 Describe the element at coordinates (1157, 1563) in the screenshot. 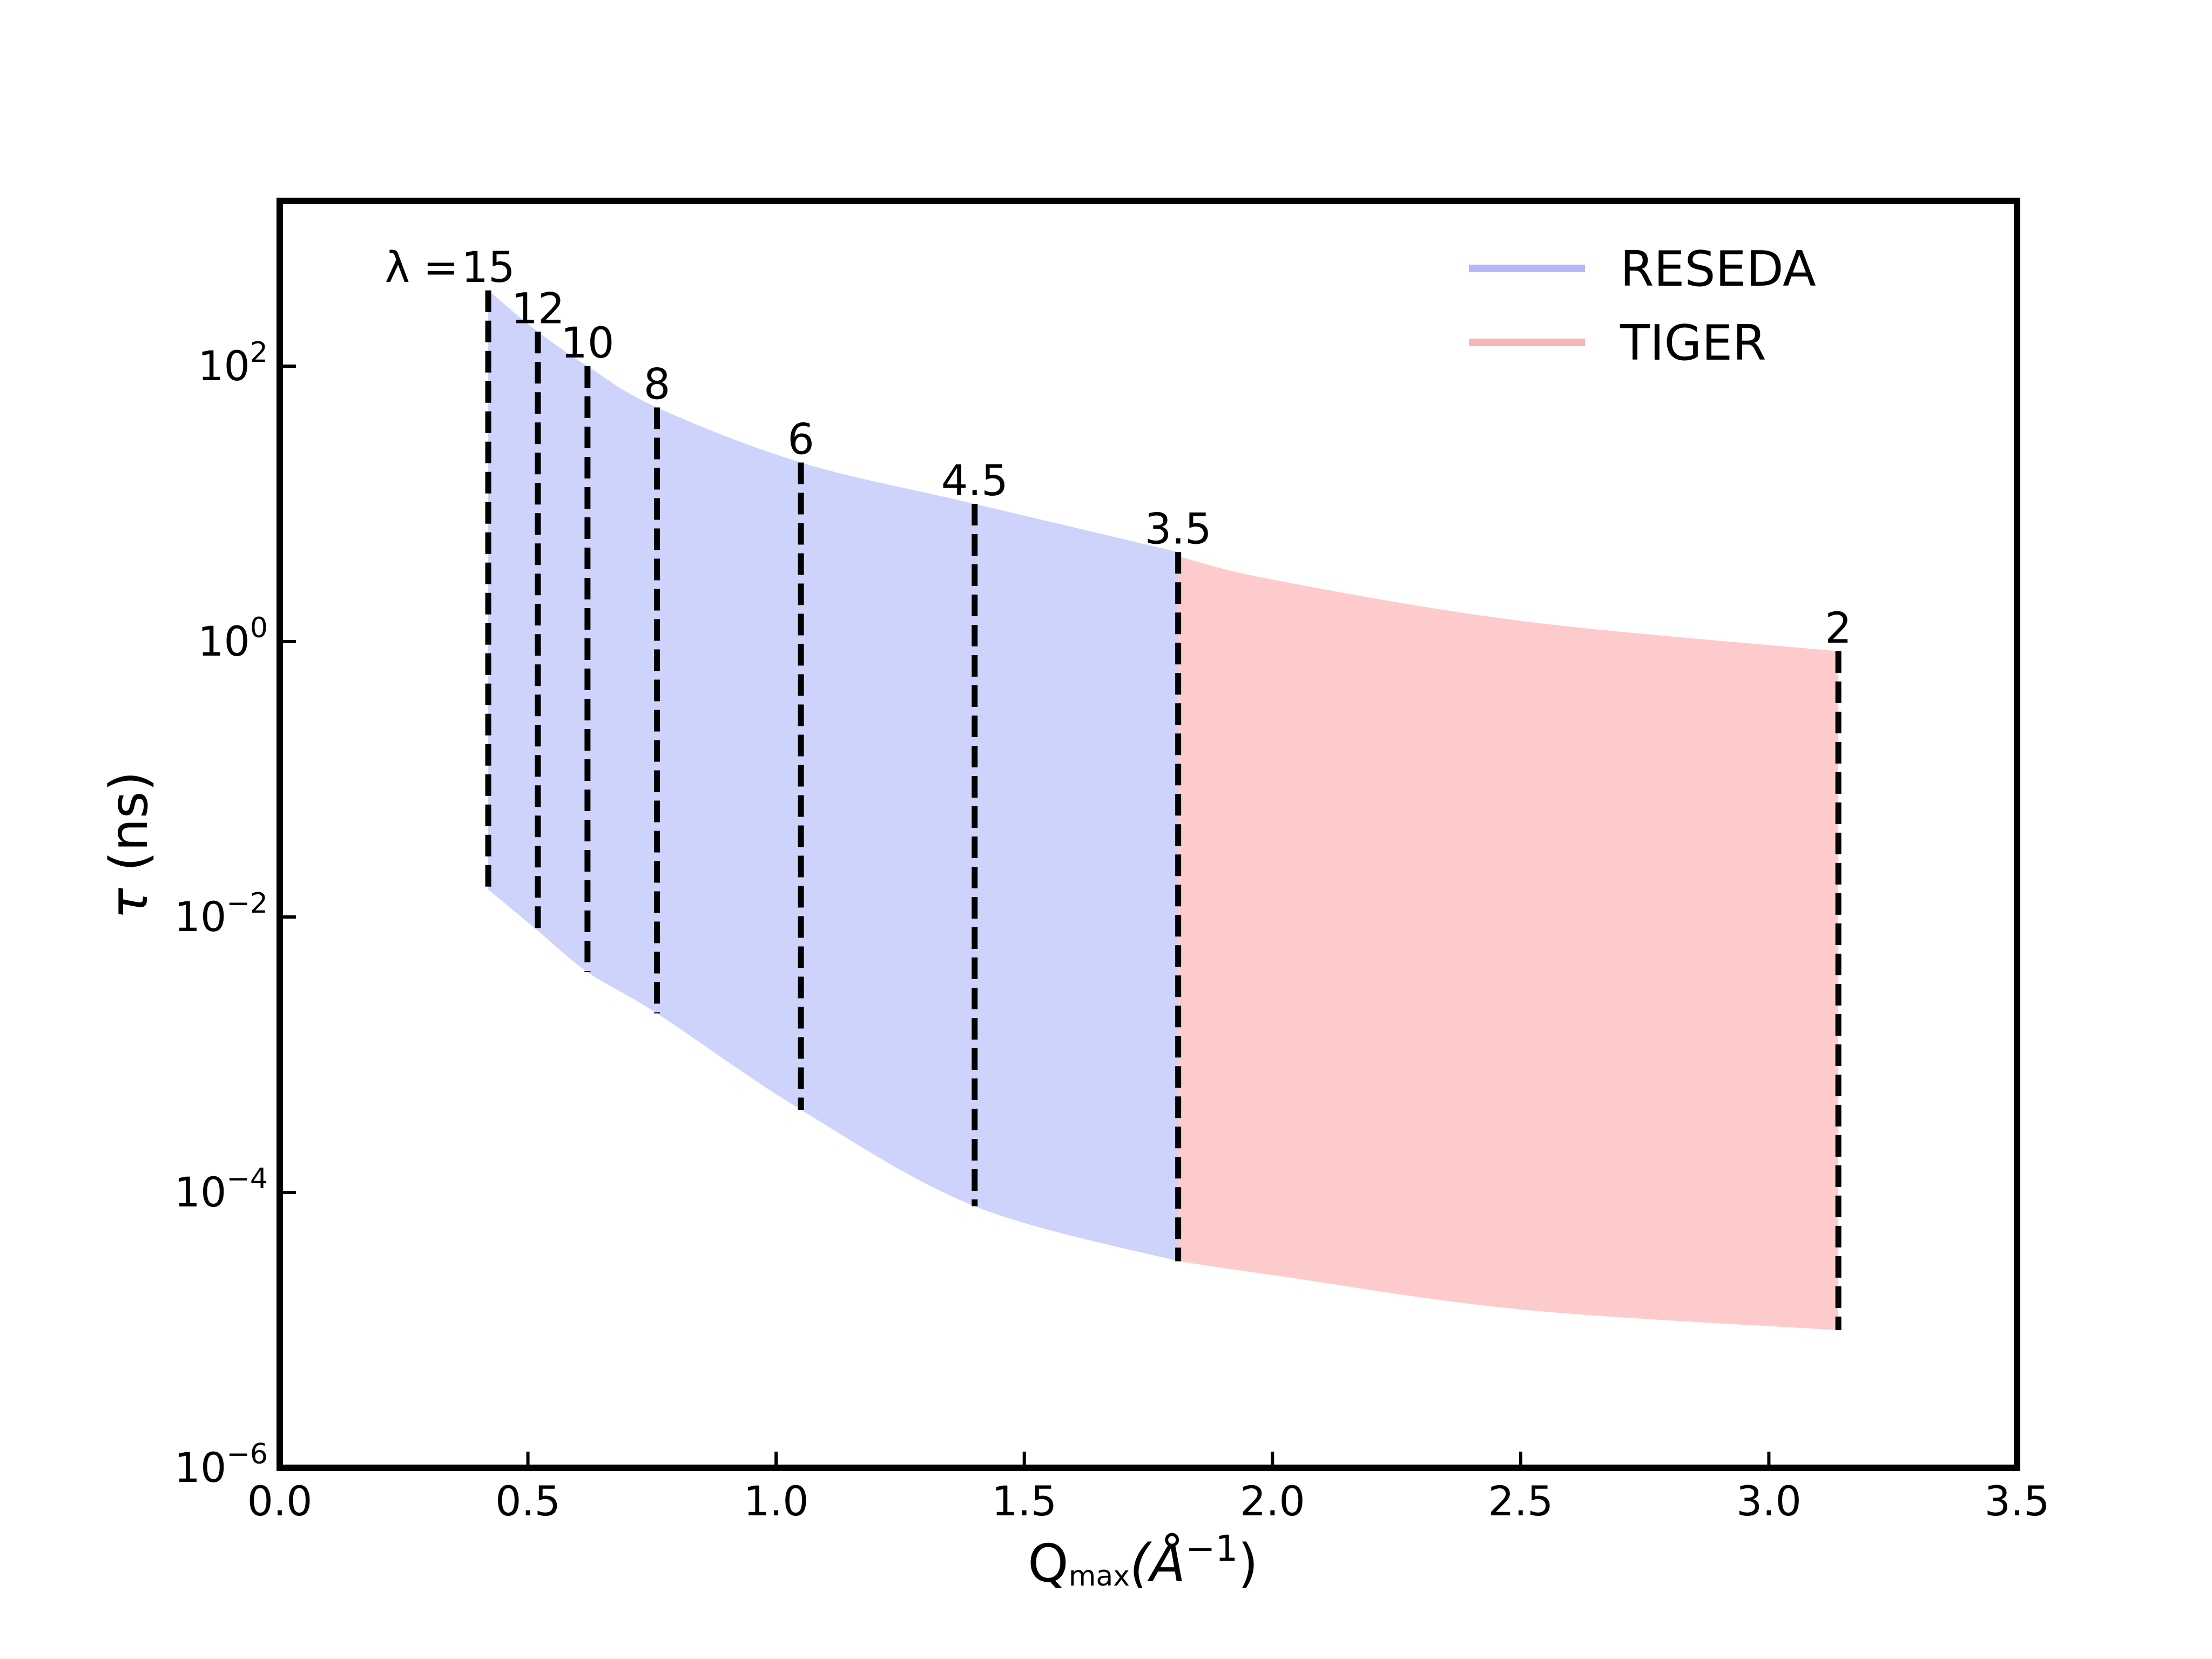

I see `x-axis-title-unit: (Å` at that location.